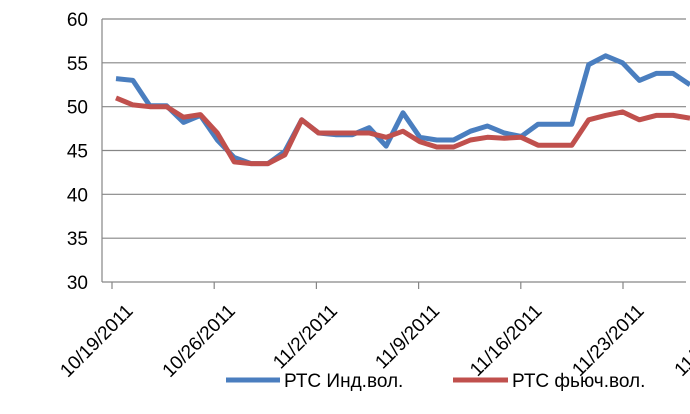 The image size is (690, 414). I want to click on legend-label: РТС Инд.вол., so click(343, 381).